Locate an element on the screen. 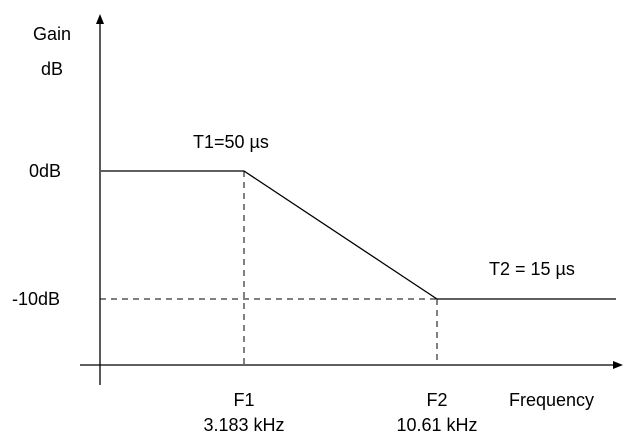 The image size is (623, 439). y-axis-arrow is located at coordinates (100, 19).